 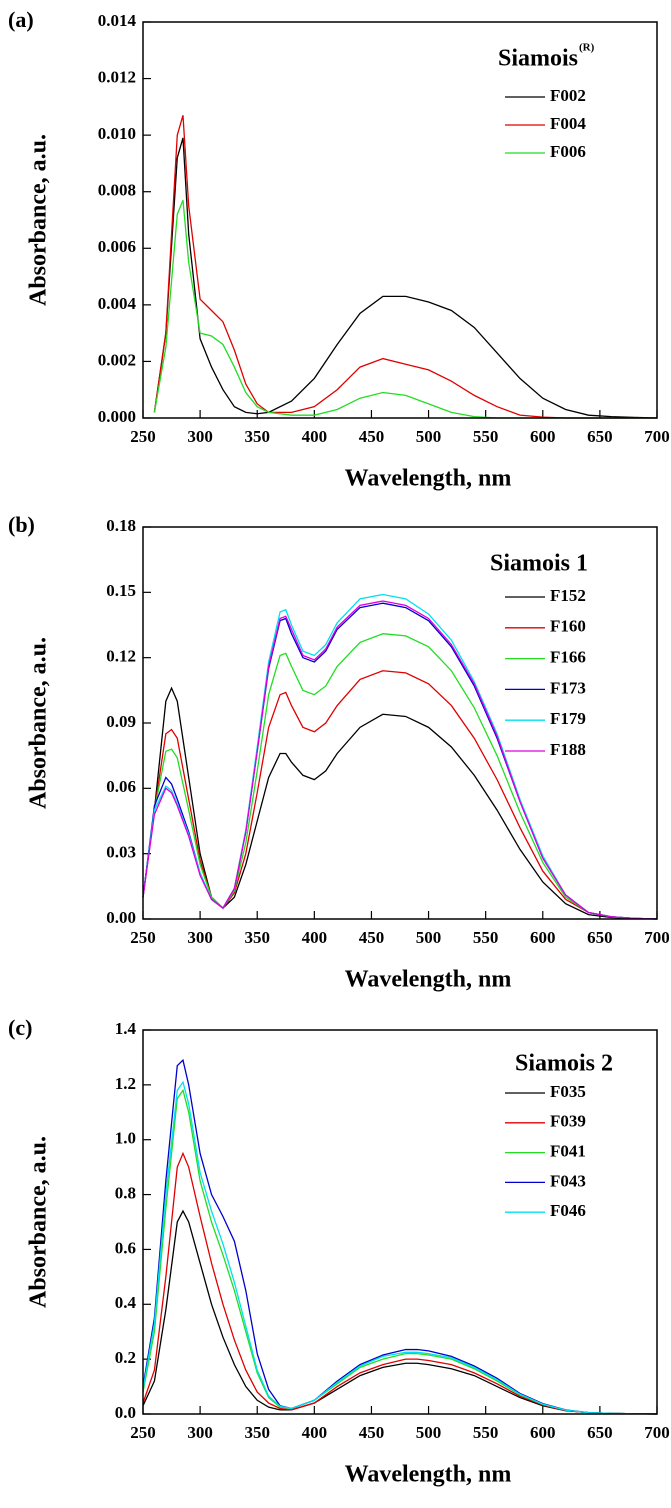 What do you see at coordinates (125, 1412) in the screenshot?
I see `y-tick-label: 0.0` at bounding box center [125, 1412].